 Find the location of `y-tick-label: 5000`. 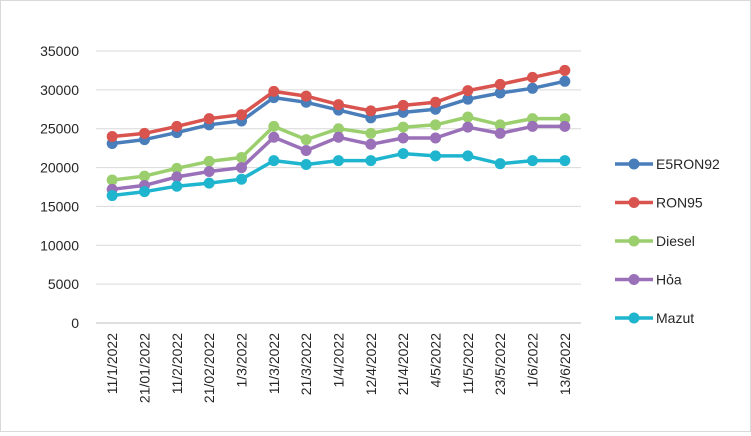

y-tick-label: 5000 is located at coordinates (63, 284).